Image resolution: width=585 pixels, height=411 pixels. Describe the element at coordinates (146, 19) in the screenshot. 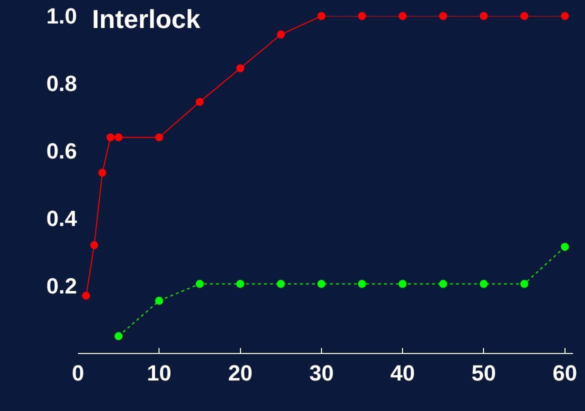

I see `chart-title: Interlock` at that location.